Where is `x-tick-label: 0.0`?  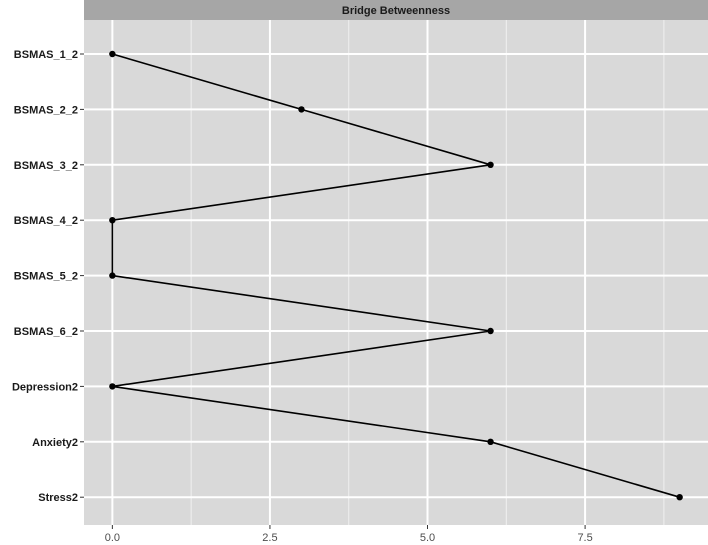 x-tick-label: 0.0 is located at coordinates (112, 538).